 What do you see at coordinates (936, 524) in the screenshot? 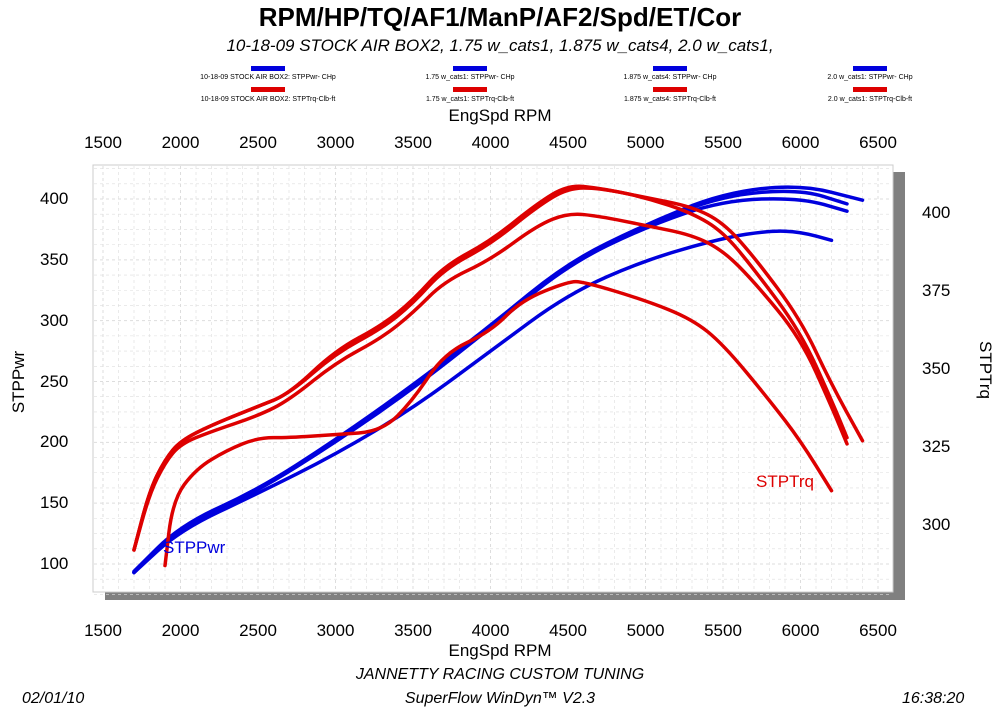
I see `y2-tick-label: 300` at bounding box center [936, 524].